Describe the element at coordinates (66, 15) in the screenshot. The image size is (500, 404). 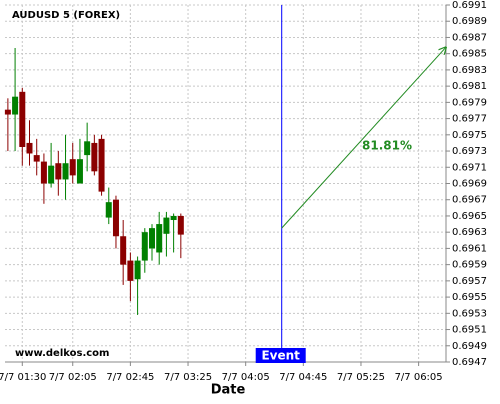
I see `chart-title: AUDUSD 5 (FOREX)` at that location.